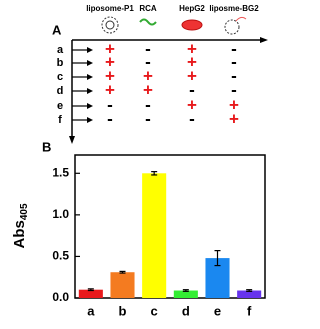  I want to click on row-label: c, so click(60, 77).